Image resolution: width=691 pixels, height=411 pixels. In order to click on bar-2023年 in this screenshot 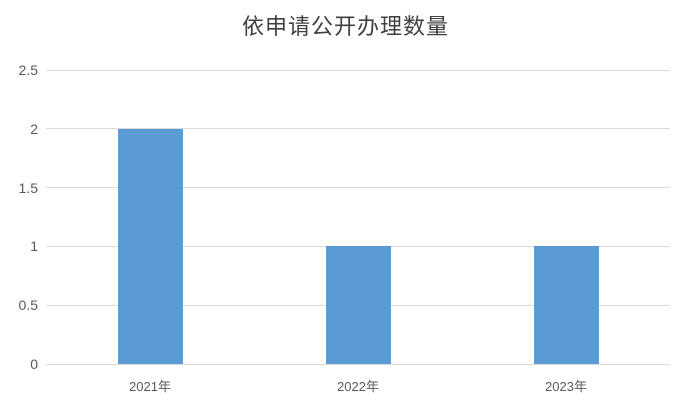, I will do `click(566, 305)`.